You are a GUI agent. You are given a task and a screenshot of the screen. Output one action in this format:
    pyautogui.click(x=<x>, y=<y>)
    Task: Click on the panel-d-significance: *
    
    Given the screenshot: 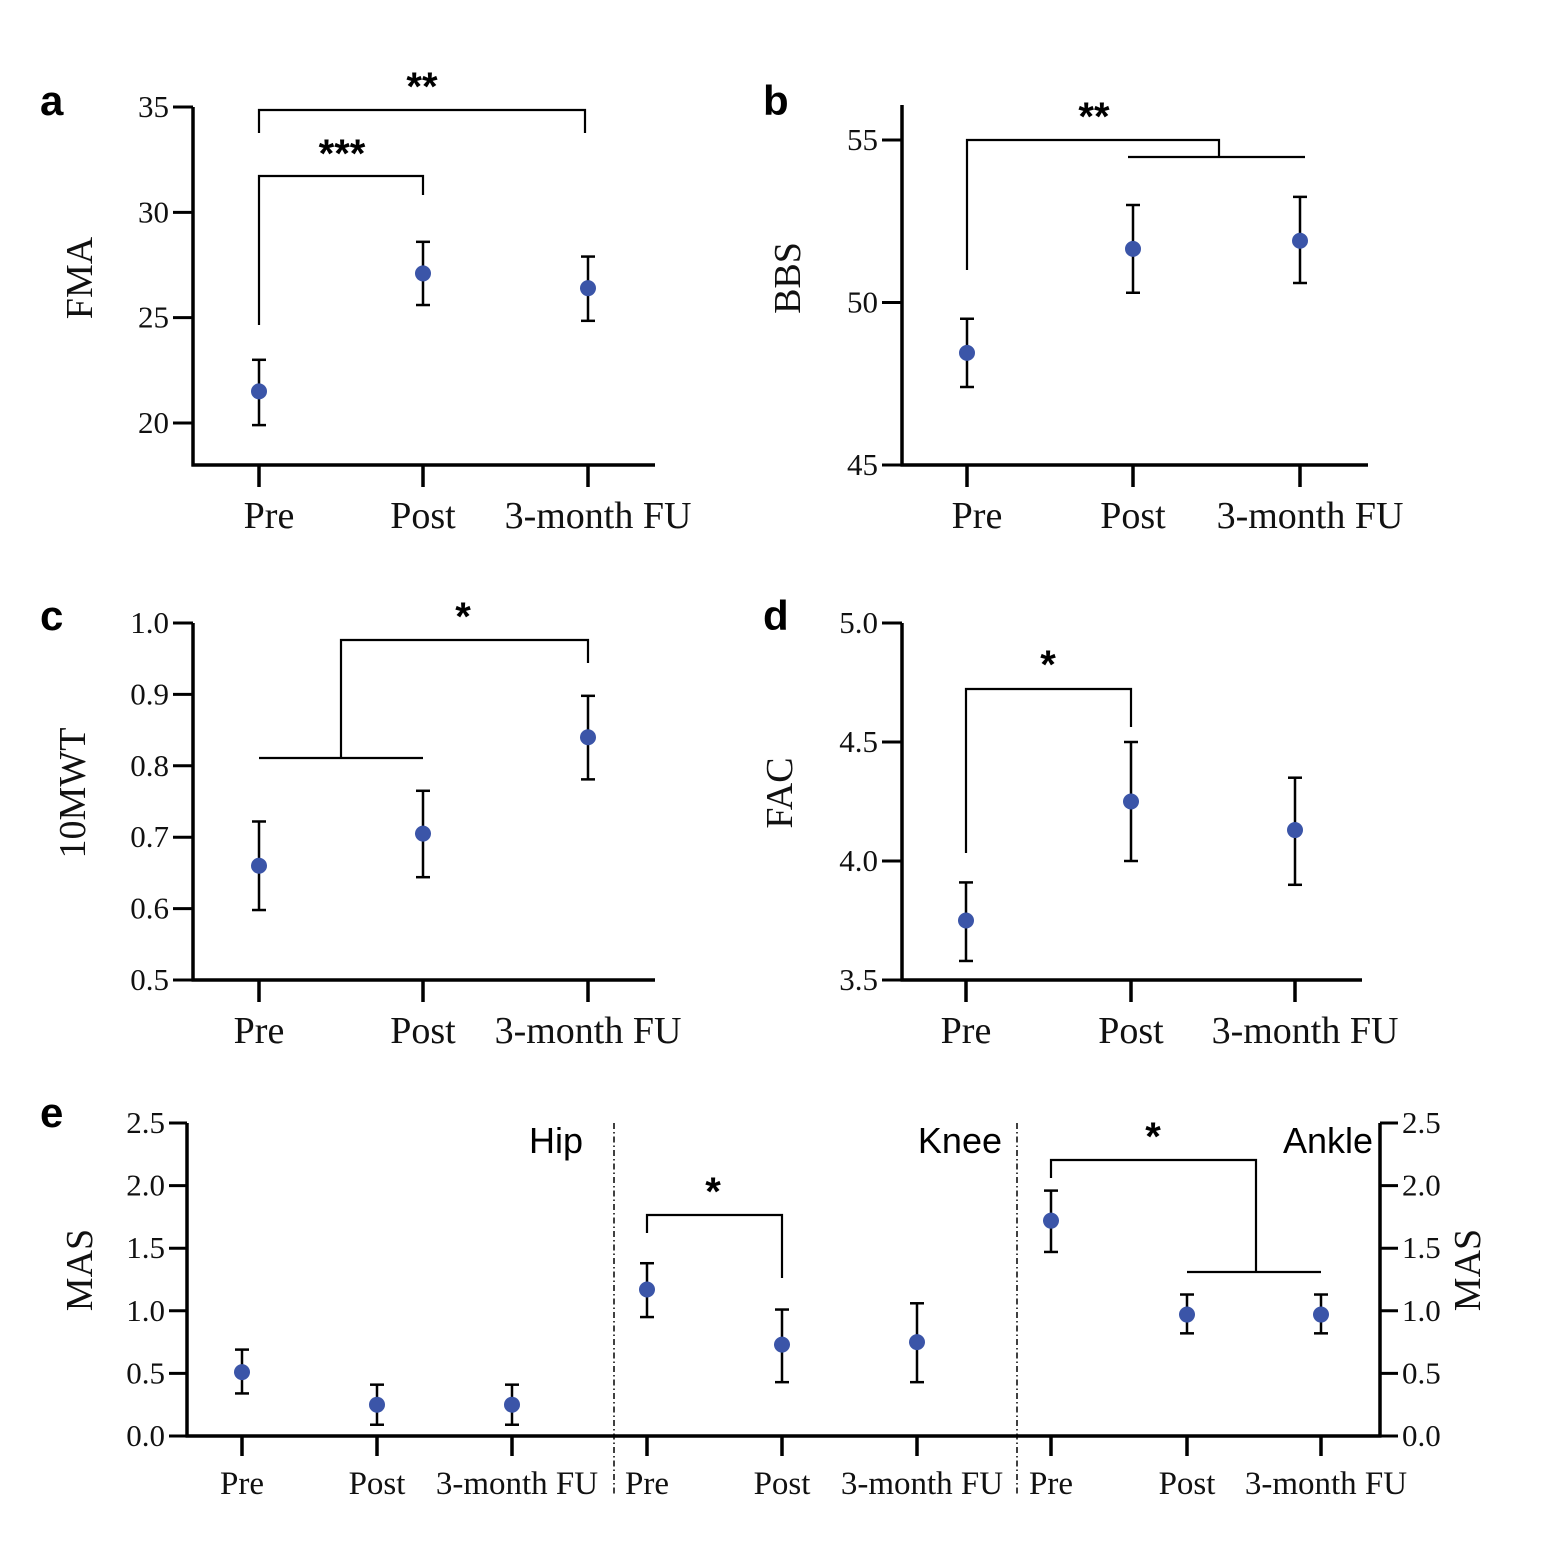 What is the action you would take?
    pyautogui.click(x=1048, y=665)
    